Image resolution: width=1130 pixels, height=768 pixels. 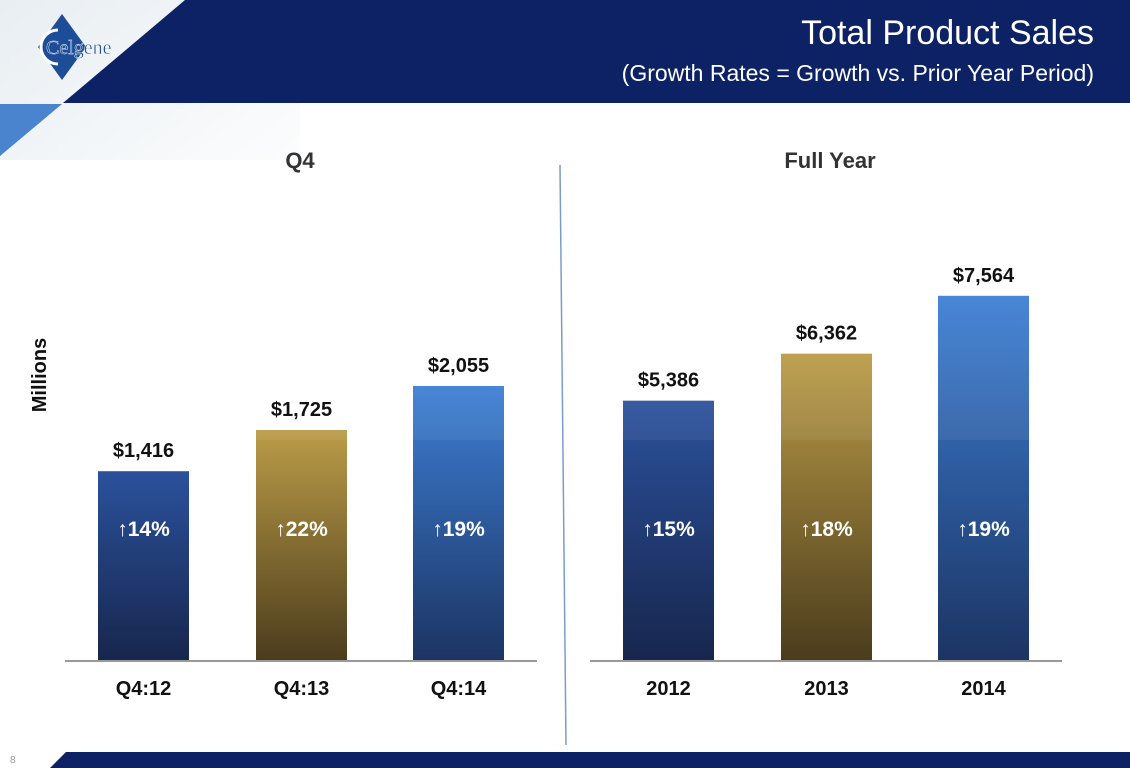 I want to click on data-label: $1,416, so click(x=143, y=451).